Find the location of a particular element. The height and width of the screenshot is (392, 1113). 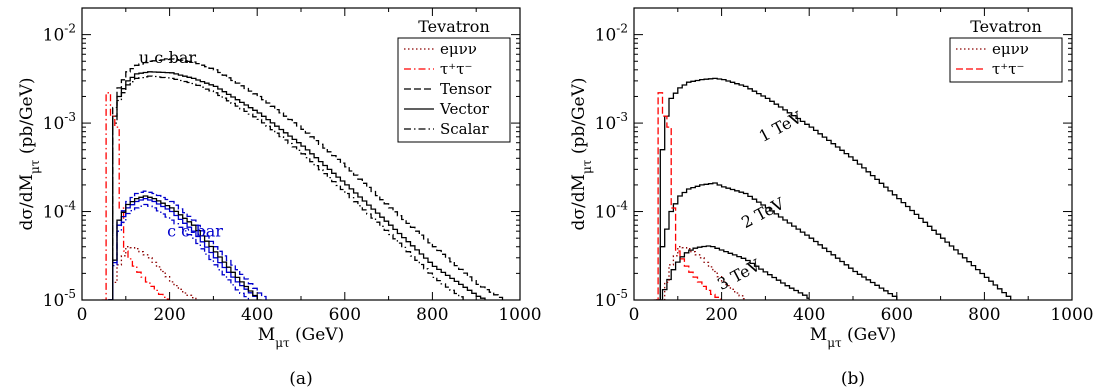

legend: Tevatron eμνν τ⁺τ⁻ is located at coordinates (1006, 50).